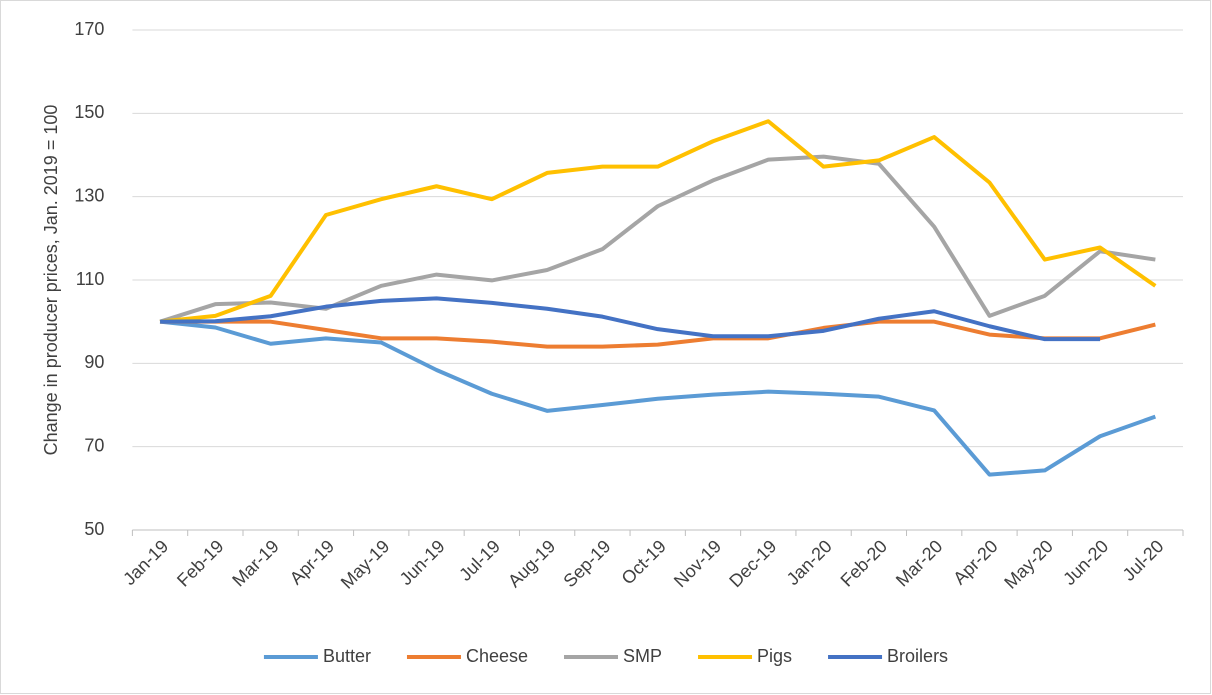 The width and height of the screenshot is (1212, 695). Describe the element at coordinates (497, 656) in the screenshot. I see `legend-label: Cheese` at that location.